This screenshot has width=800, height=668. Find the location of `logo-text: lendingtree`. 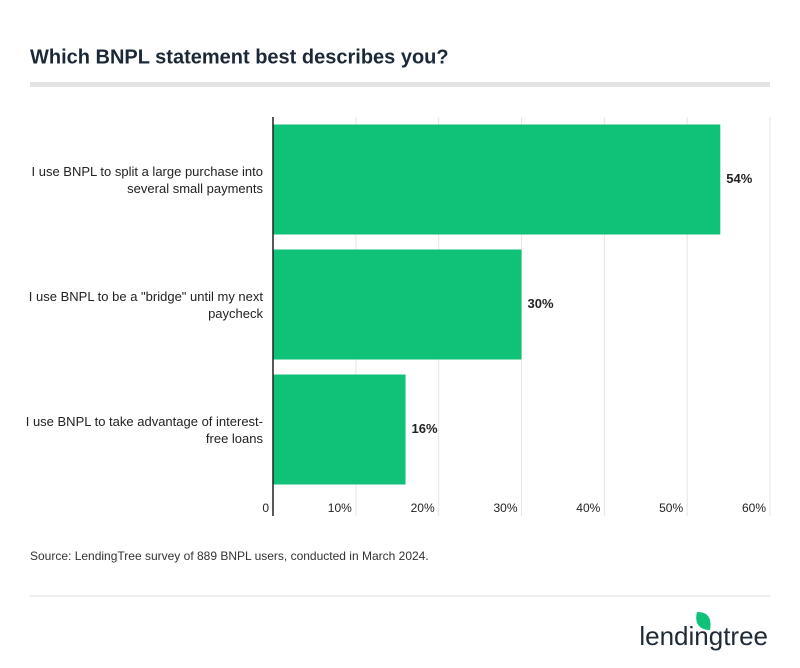

logo-text: lendingtree is located at coordinates (703, 636).